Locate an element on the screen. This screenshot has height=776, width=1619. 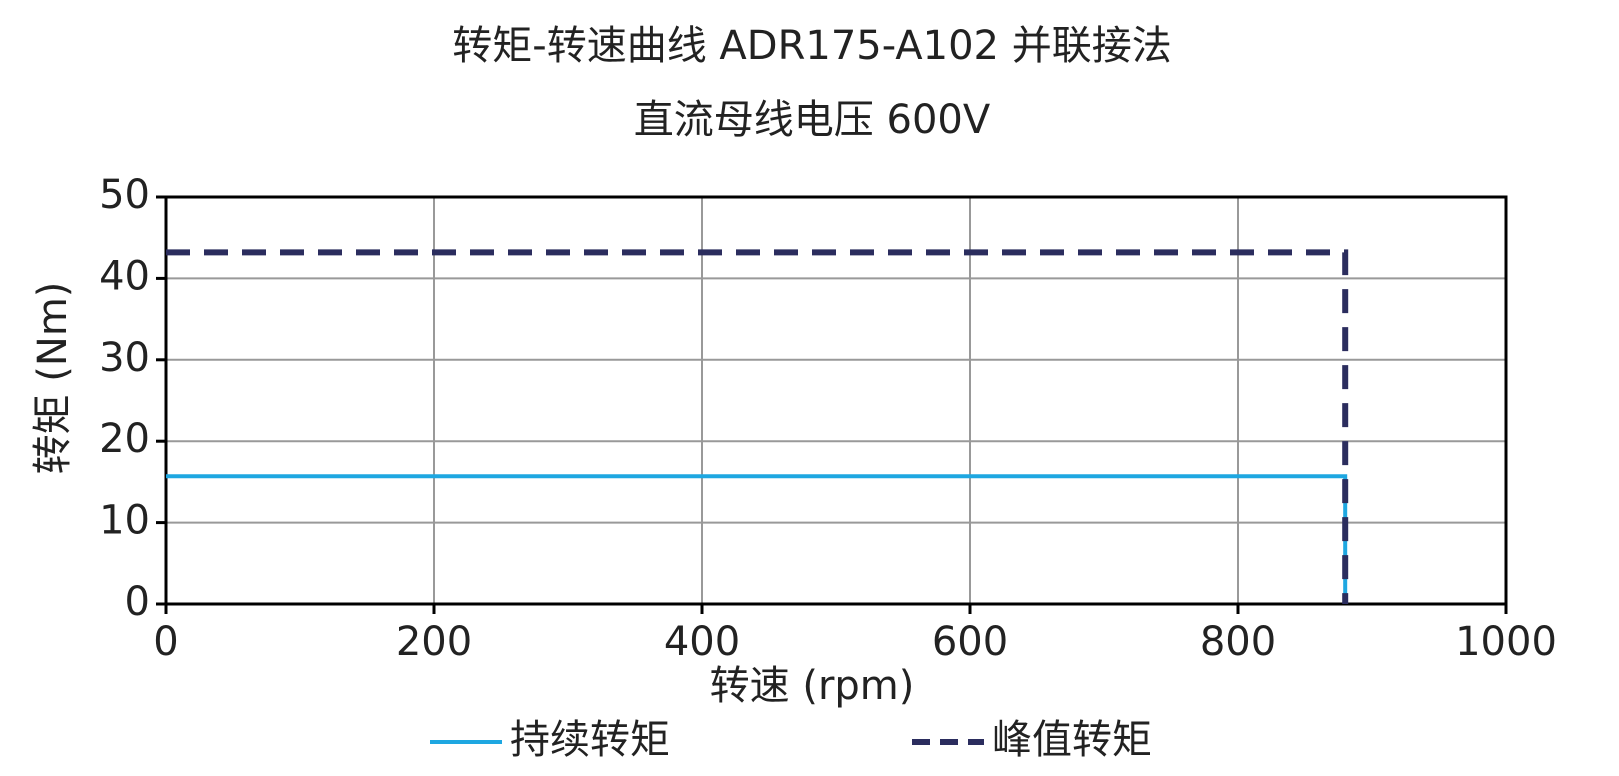
x-tick-label: 0 is located at coordinates (165, 642).